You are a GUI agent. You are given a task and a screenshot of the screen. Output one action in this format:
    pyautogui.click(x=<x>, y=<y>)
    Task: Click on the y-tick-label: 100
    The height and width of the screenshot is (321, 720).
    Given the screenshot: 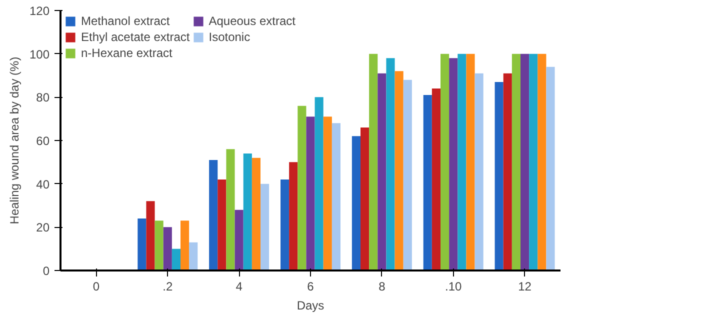 What is the action you would take?
    pyautogui.click(x=39, y=54)
    